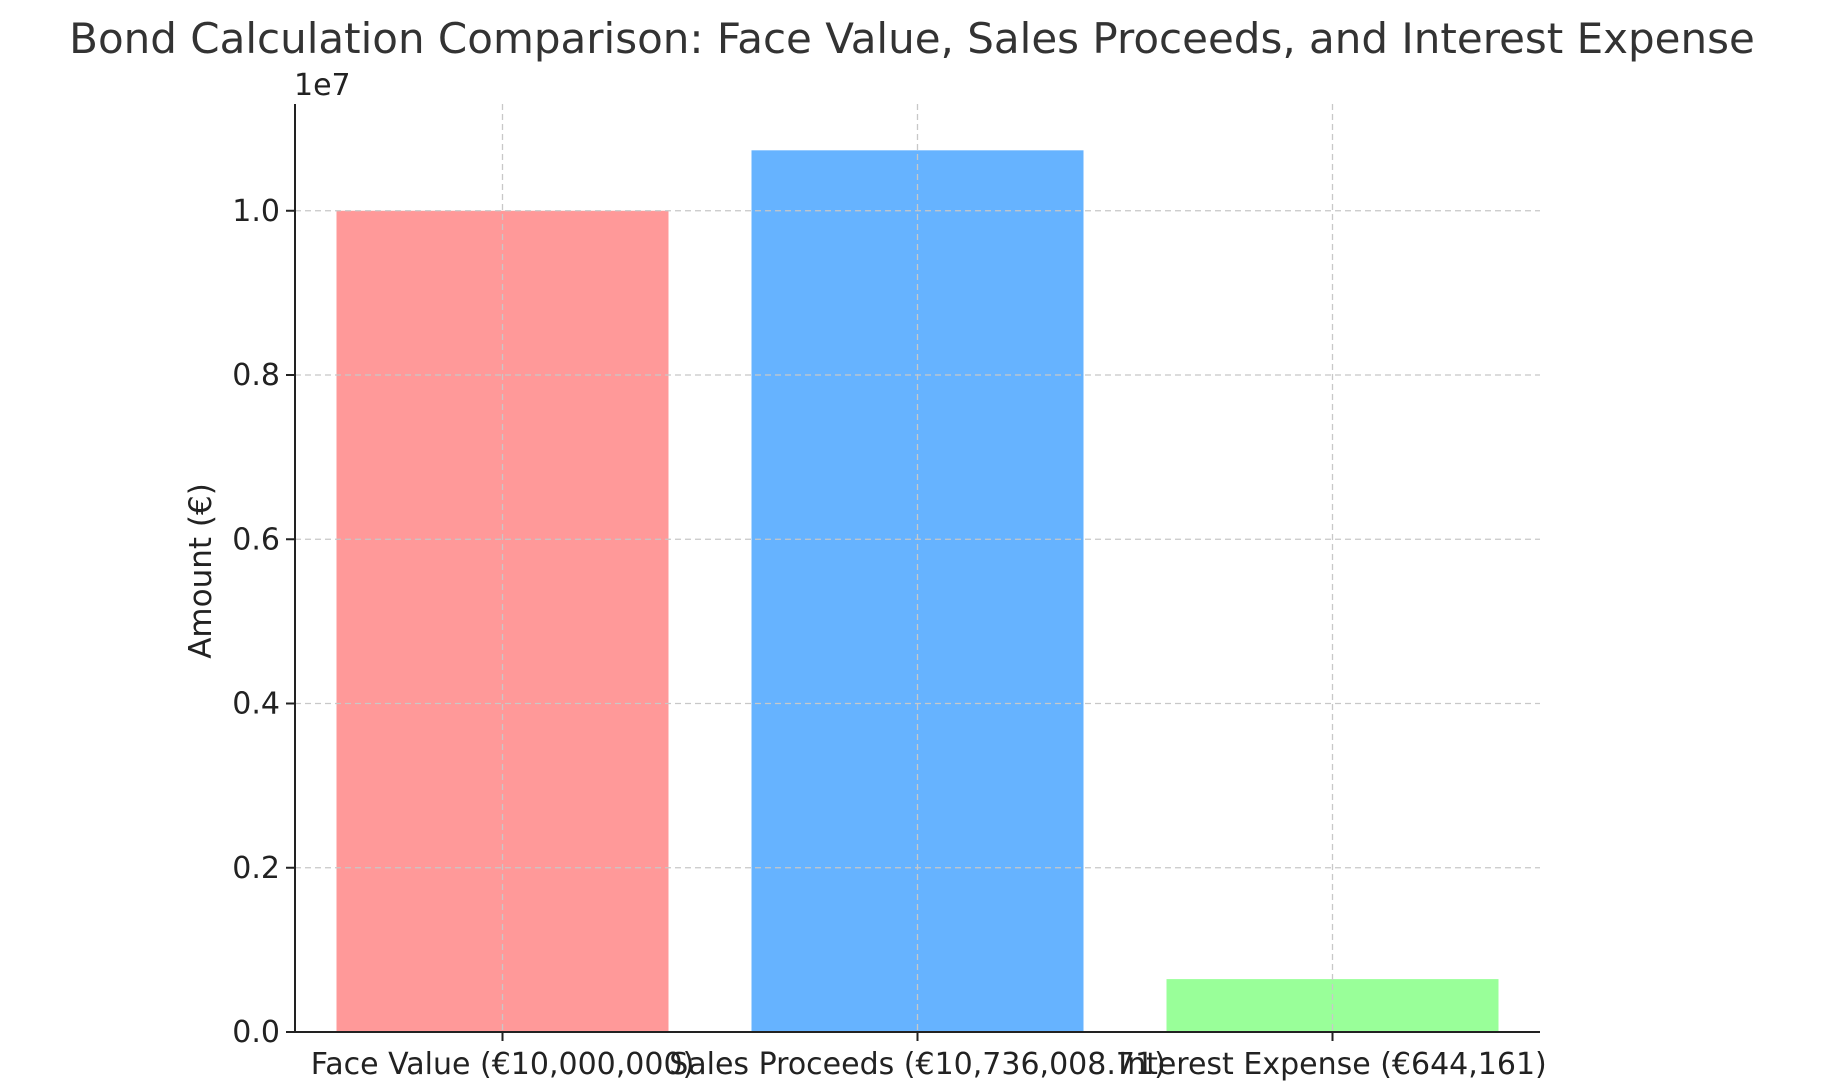  I want to click on y-axis-ticks: 0.0 0.2 0.4 0.6 0.8 1.0, so click(263, 622).